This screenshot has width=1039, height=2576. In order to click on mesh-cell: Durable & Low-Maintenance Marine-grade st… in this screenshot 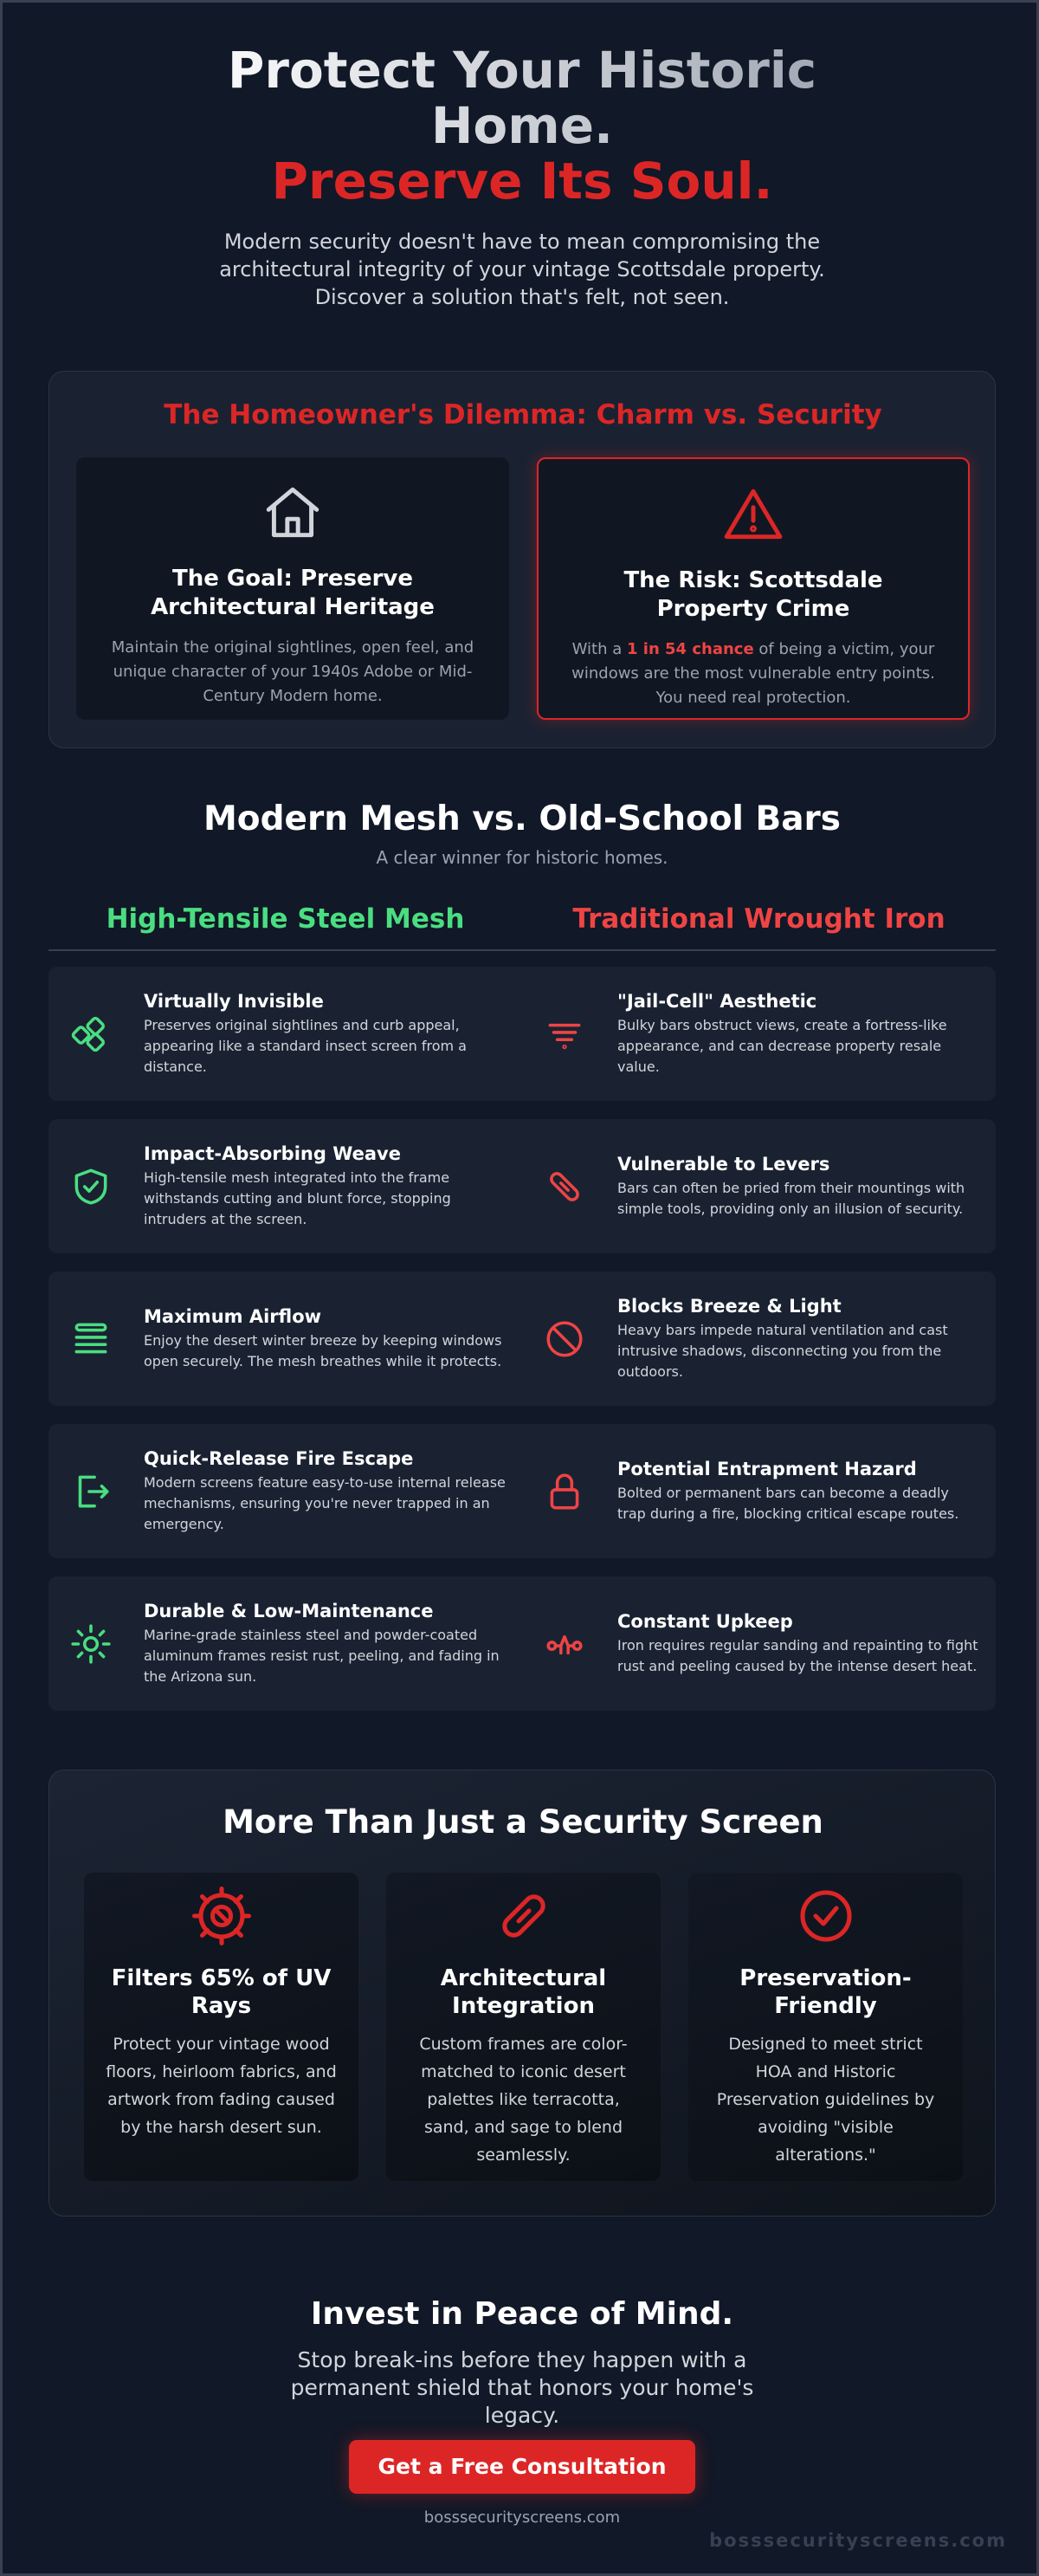, I will do `click(285, 1643)`.